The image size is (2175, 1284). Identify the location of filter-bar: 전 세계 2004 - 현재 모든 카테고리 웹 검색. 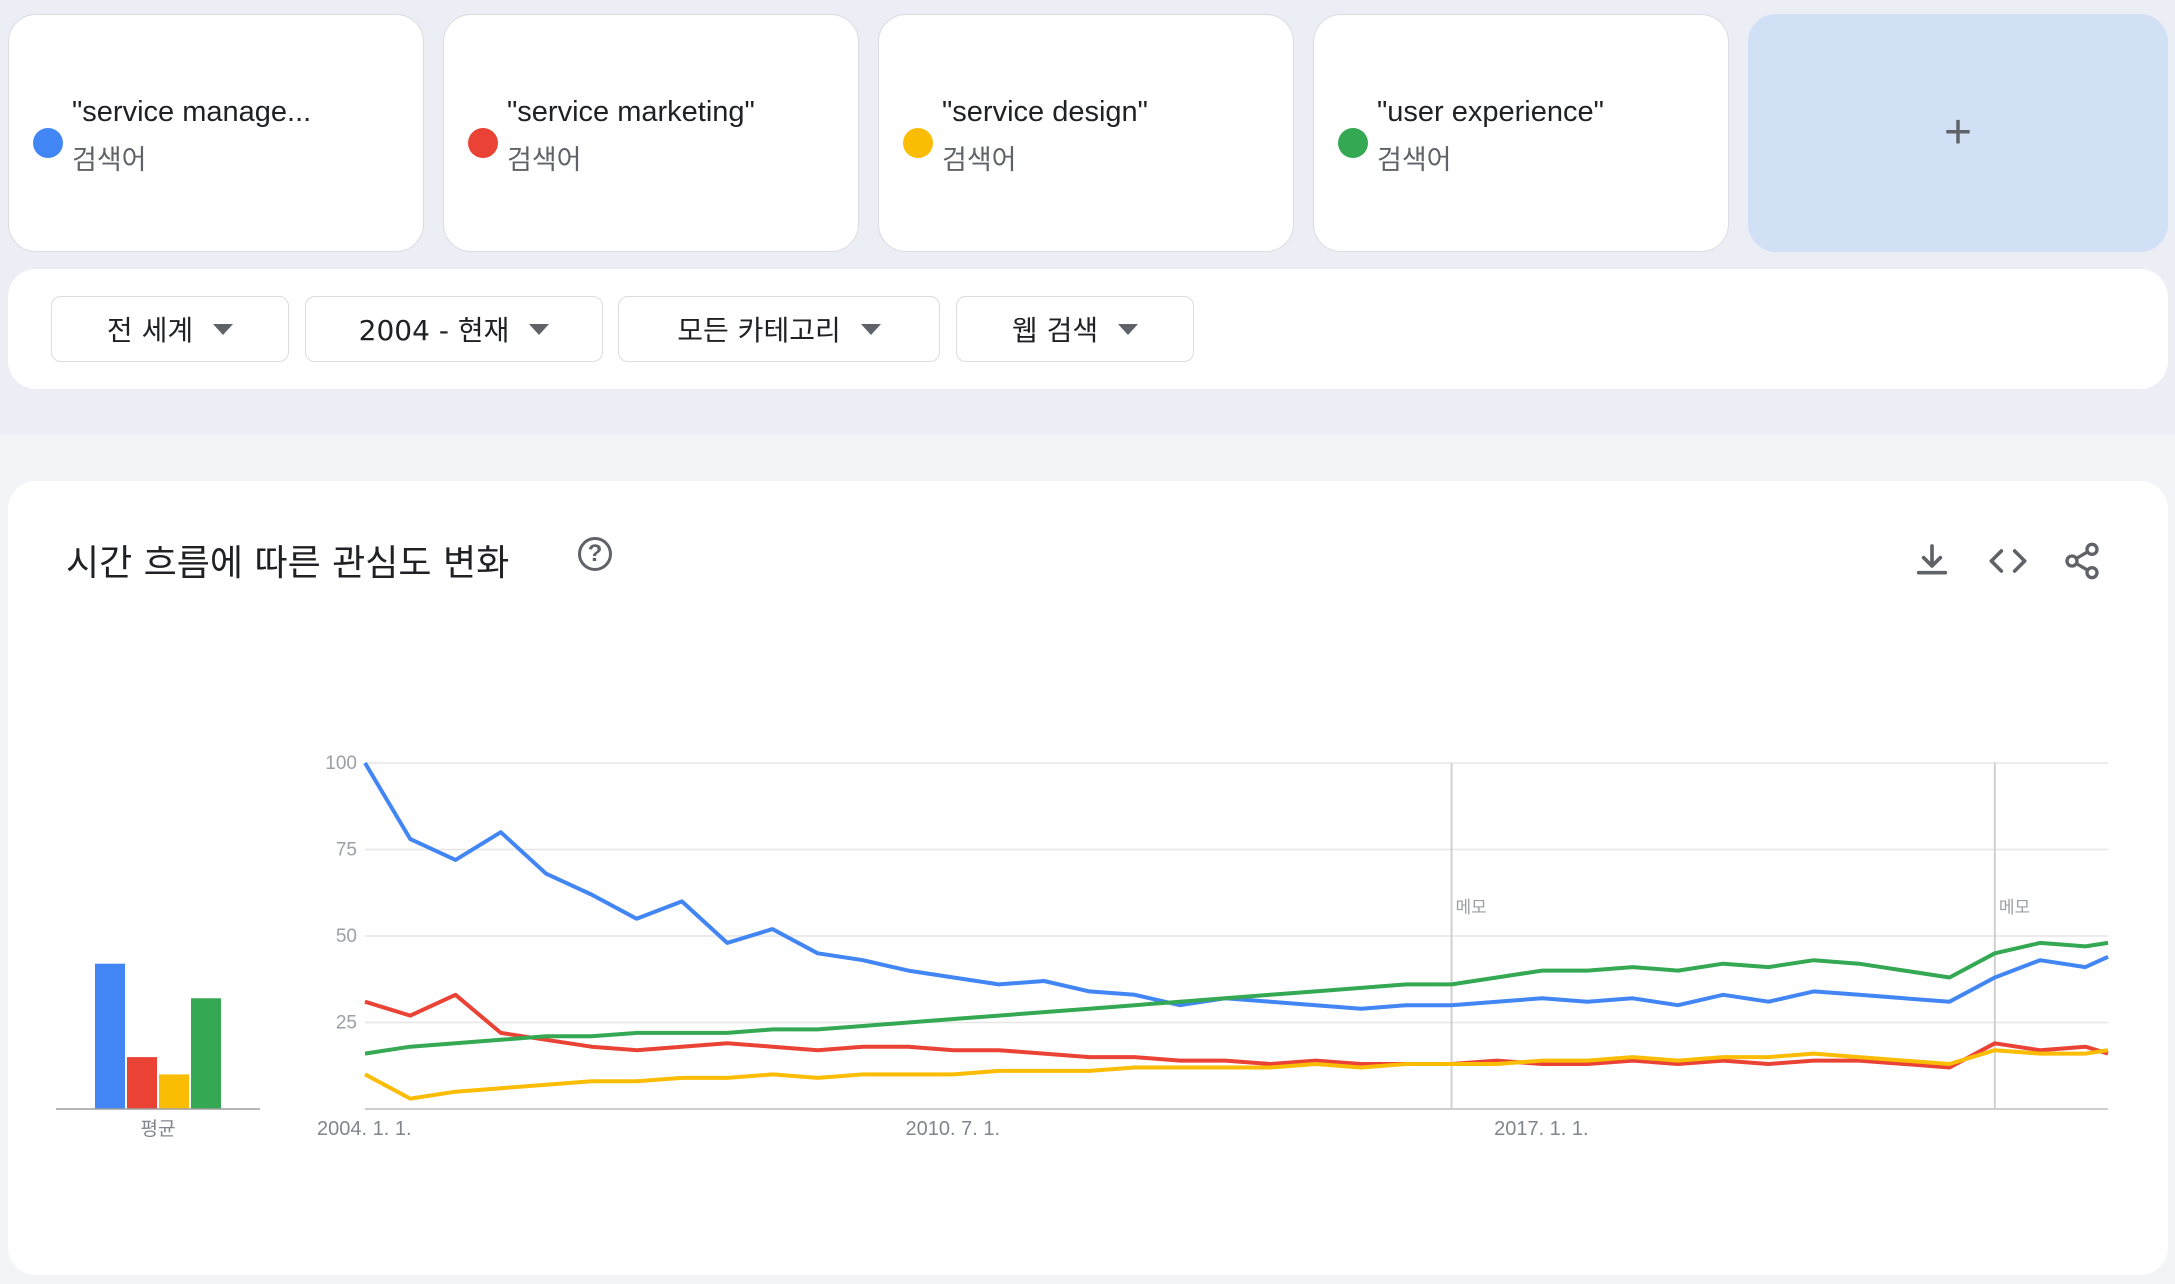
(1088, 329).